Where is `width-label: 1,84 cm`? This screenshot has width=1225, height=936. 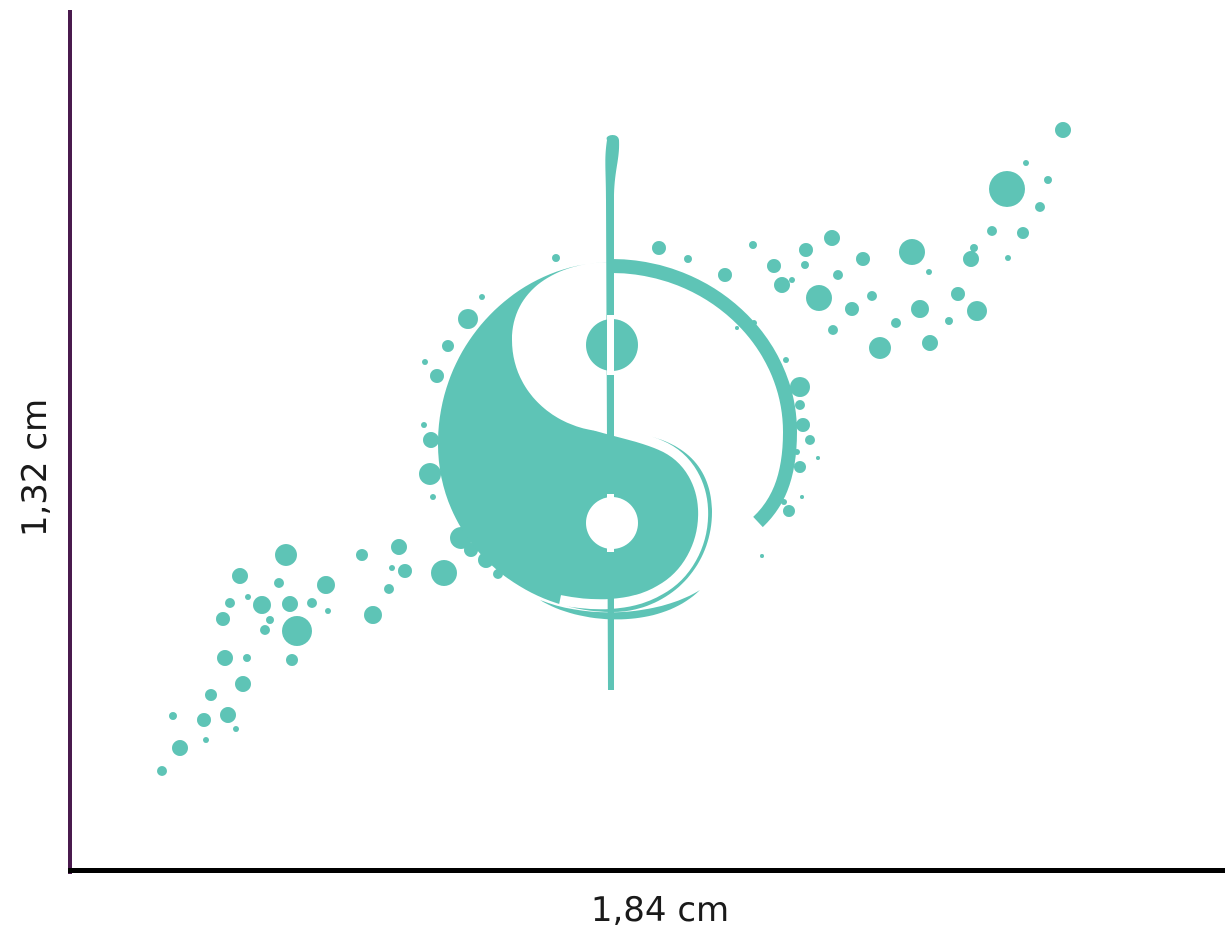 width-label: 1,84 cm is located at coordinates (660, 910).